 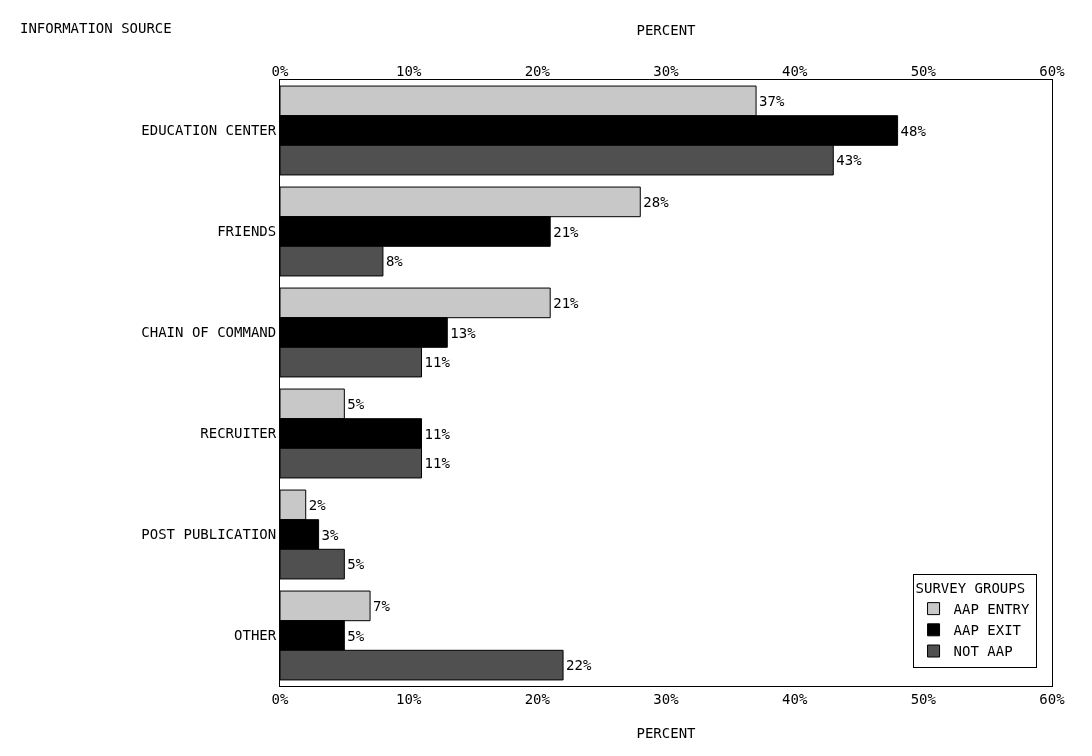 I want to click on x2-tick-label: 0%, so click(x=280, y=698).